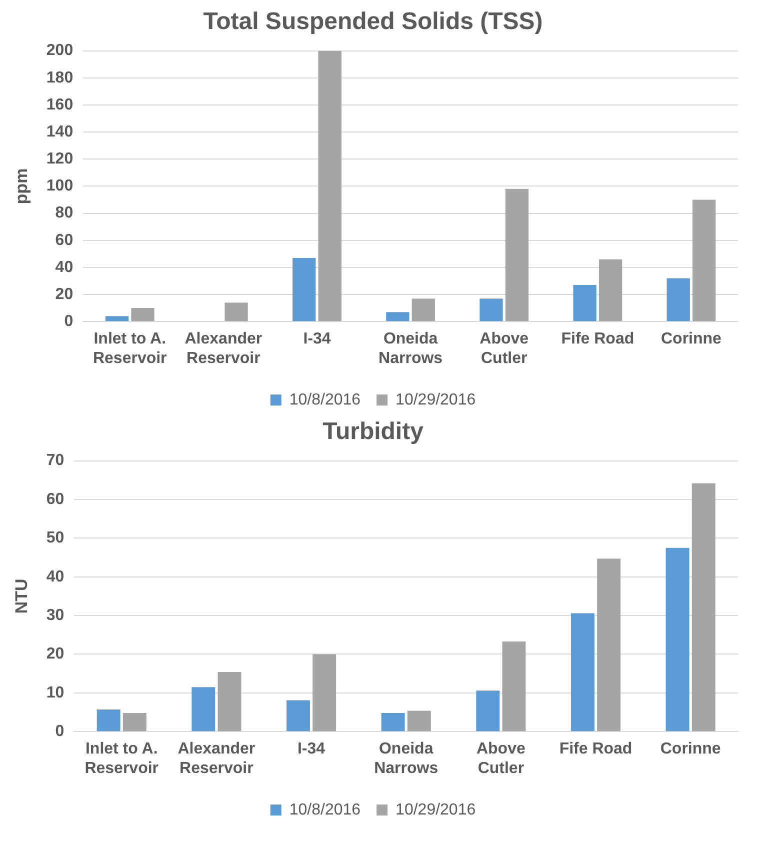 Image resolution: width=757 pixels, height=842 pixels. Describe the element at coordinates (60, 186) in the screenshot. I see `y-tick-label: 100` at that location.